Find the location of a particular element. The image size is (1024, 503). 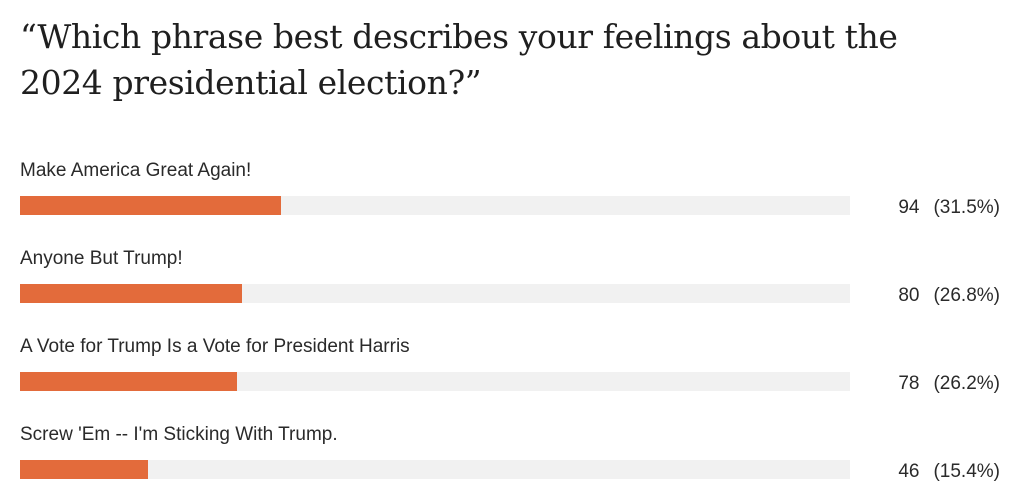

poll-option-label: Anyone But Trump! is located at coordinates (101, 258).